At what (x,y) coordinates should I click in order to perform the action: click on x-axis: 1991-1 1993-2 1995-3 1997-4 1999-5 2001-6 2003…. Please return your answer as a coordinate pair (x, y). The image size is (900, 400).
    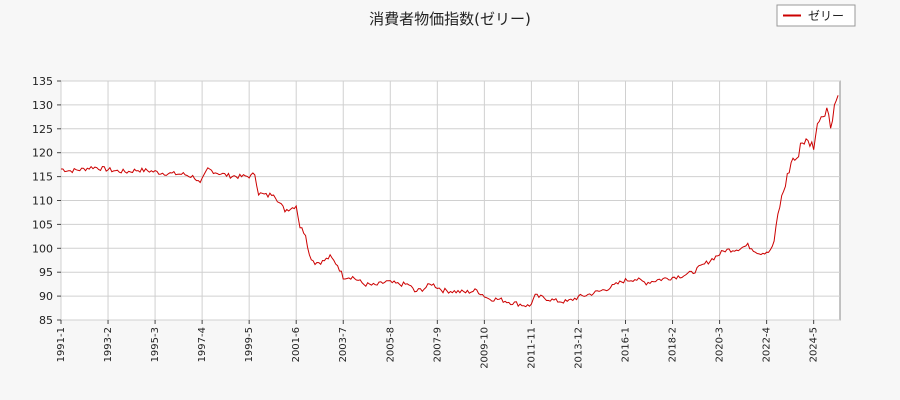
    Looking at the image, I should click on (438, 344).